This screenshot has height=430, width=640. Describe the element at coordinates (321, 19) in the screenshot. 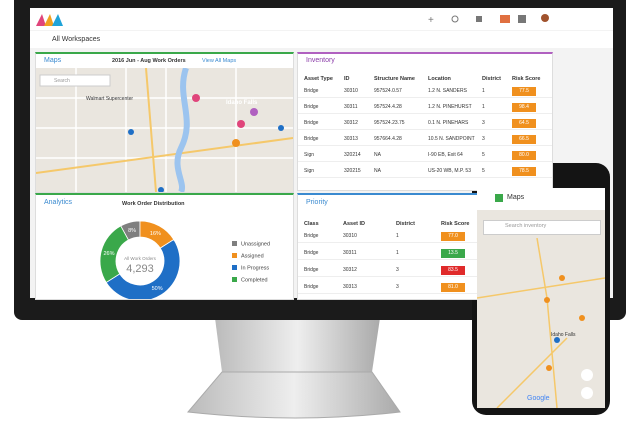

I see `top-bar` at that location.